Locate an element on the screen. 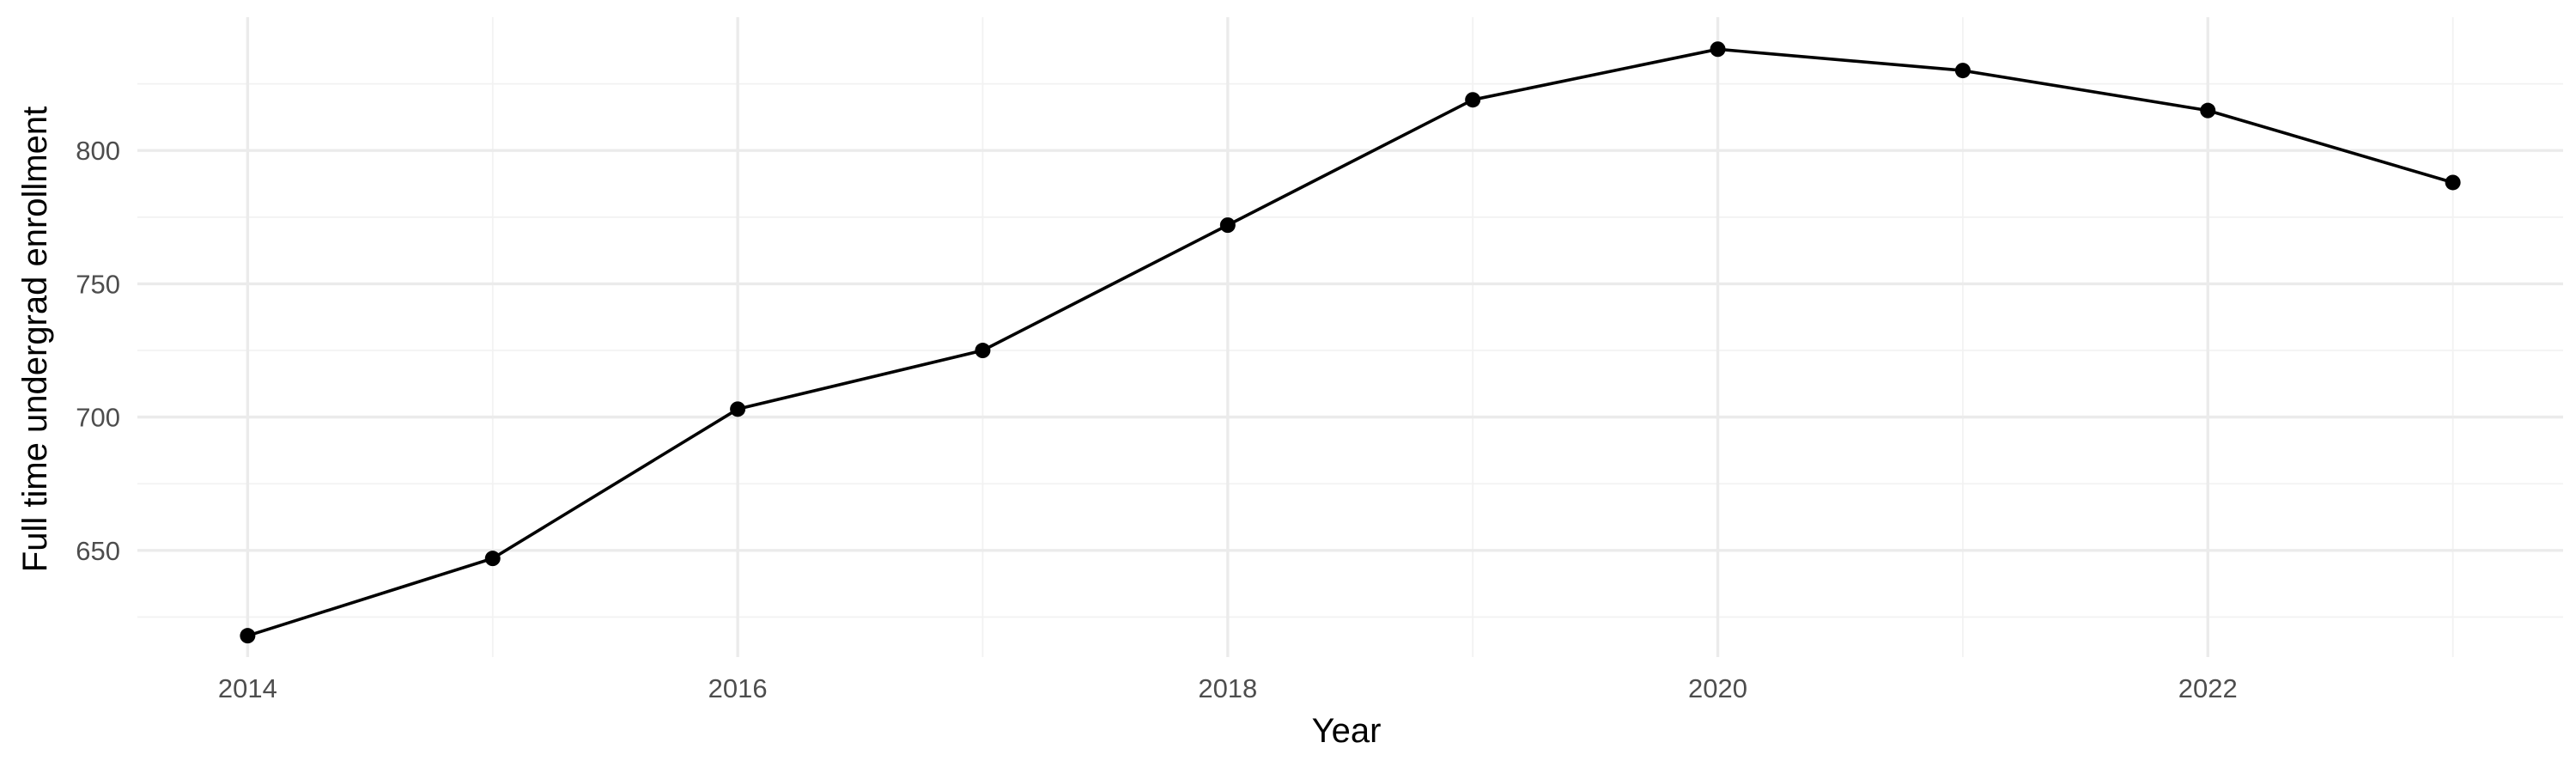  x-tick-label: 2018 is located at coordinates (1228, 688).